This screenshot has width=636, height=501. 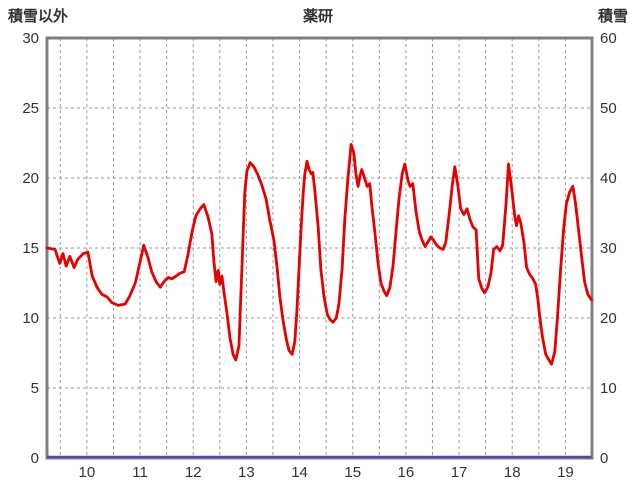 What do you see at coordinates (352, 472) in the screenshot?
I see `x-axis-tick-label: 15` at bounding box center [352, 472].